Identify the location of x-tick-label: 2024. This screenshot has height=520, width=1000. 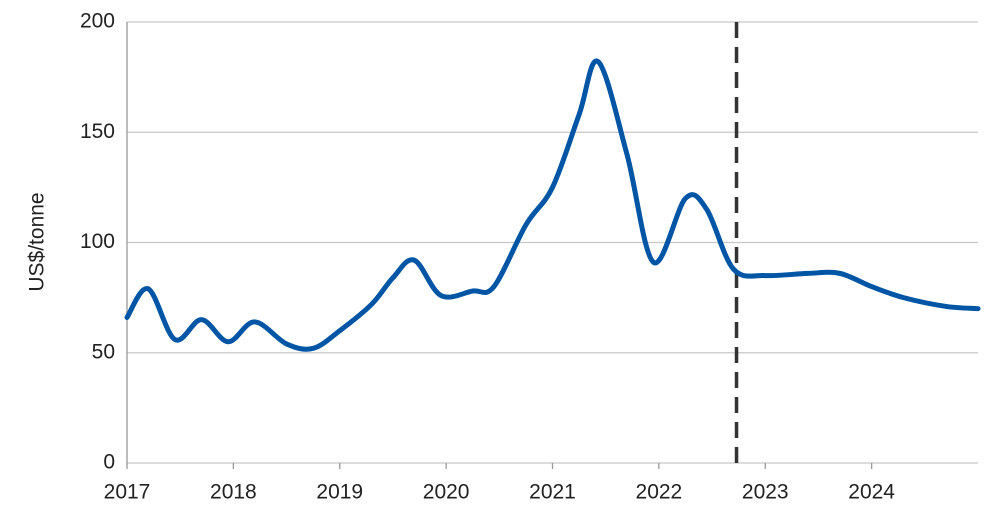
(871, 492).